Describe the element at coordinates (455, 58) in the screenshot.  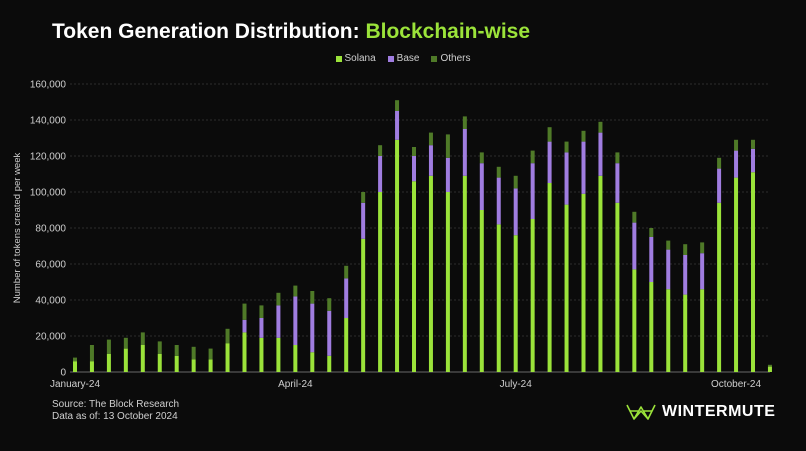
I see `legend-label-others: Others` at that location.